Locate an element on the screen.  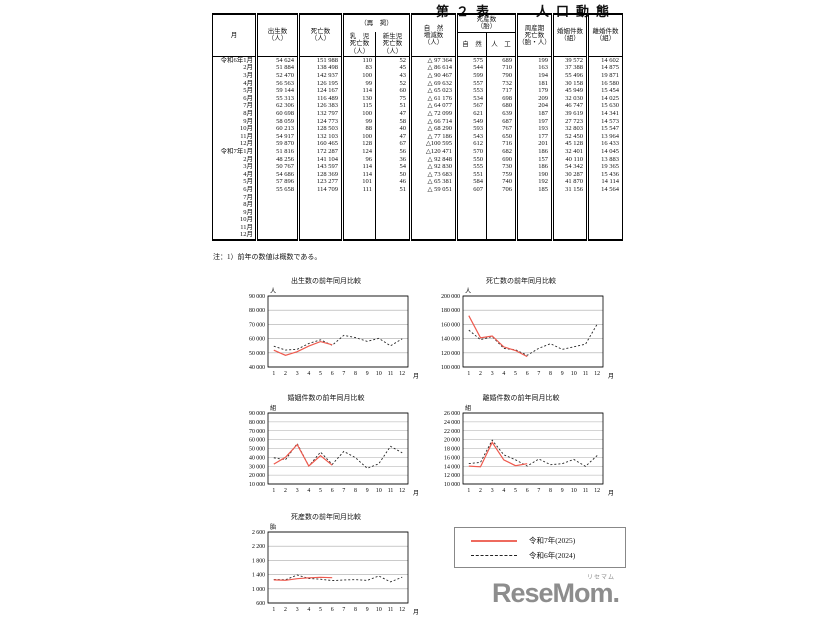
col-divorces: 離婚件数 （組） is located at coordinates (604, 35).